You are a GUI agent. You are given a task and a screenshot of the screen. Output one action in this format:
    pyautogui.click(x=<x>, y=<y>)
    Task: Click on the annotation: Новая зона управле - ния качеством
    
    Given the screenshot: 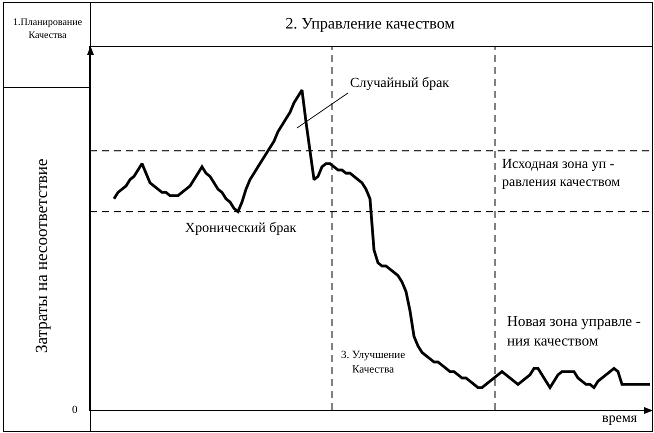 What is the action you would take?
    pyautogui.click(x=574, y=332)
    